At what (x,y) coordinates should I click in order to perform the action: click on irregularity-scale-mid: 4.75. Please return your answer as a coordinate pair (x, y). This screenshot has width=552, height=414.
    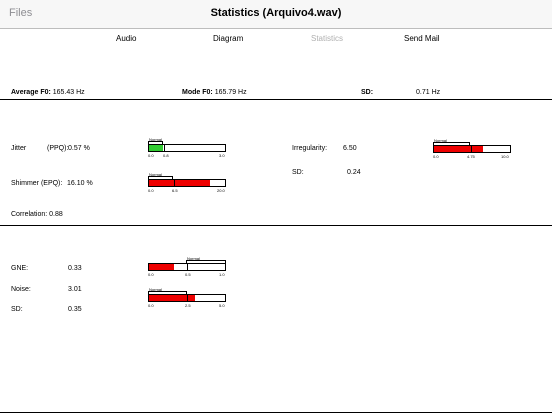
    Looking at the image, I should click on (471, 156).